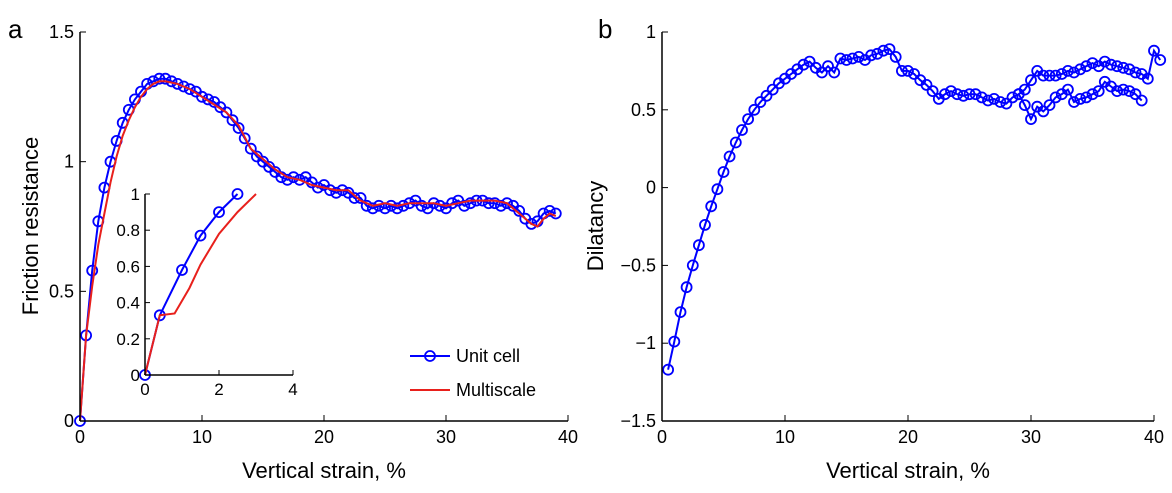 The image size is (1172, 493). What do you see at coordinates (662, 437) in the screenshot?
I see `x-tick-label: 0` at bounding box center [662, 437].